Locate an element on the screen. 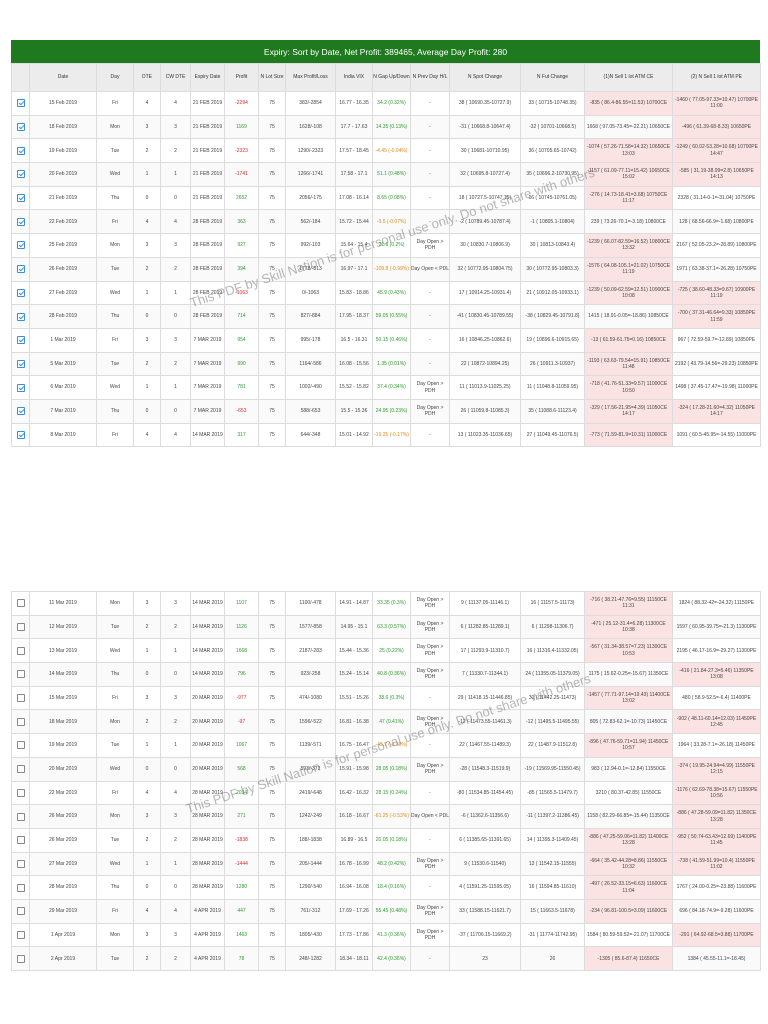 This screenshot has width=768, height=1024. fut-change-cell: 30 ( 10813-10843.4) is located at coordinates (552, 245).